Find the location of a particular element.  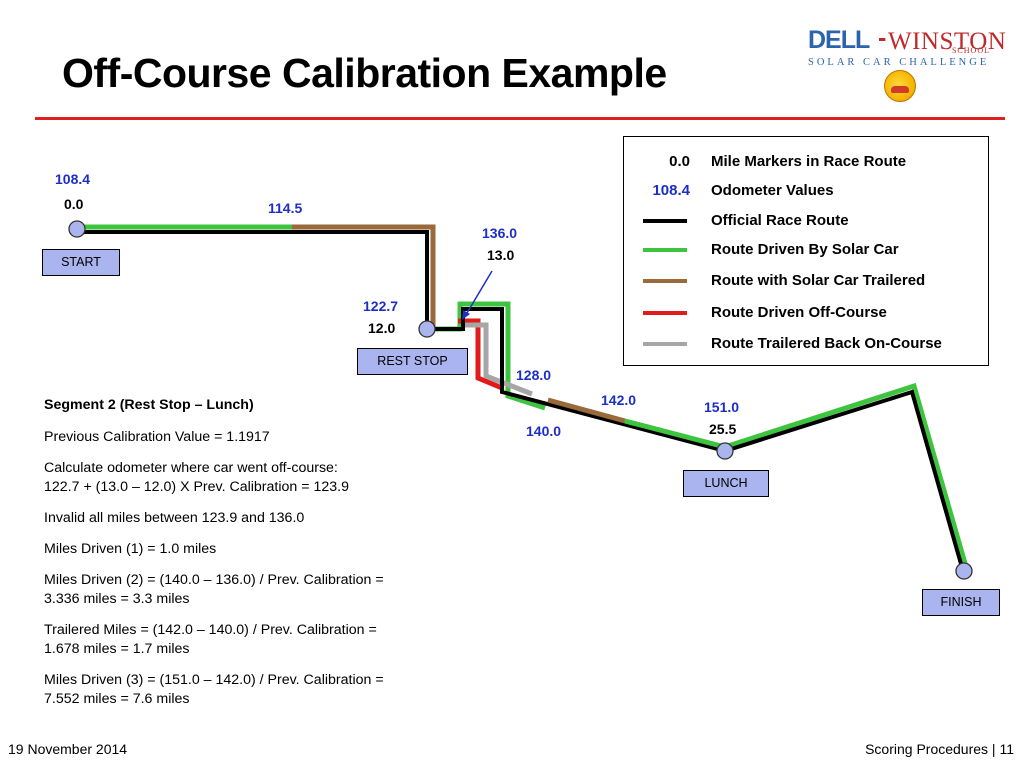

route-driven-to-lunch is located at coordinates (675, 434).